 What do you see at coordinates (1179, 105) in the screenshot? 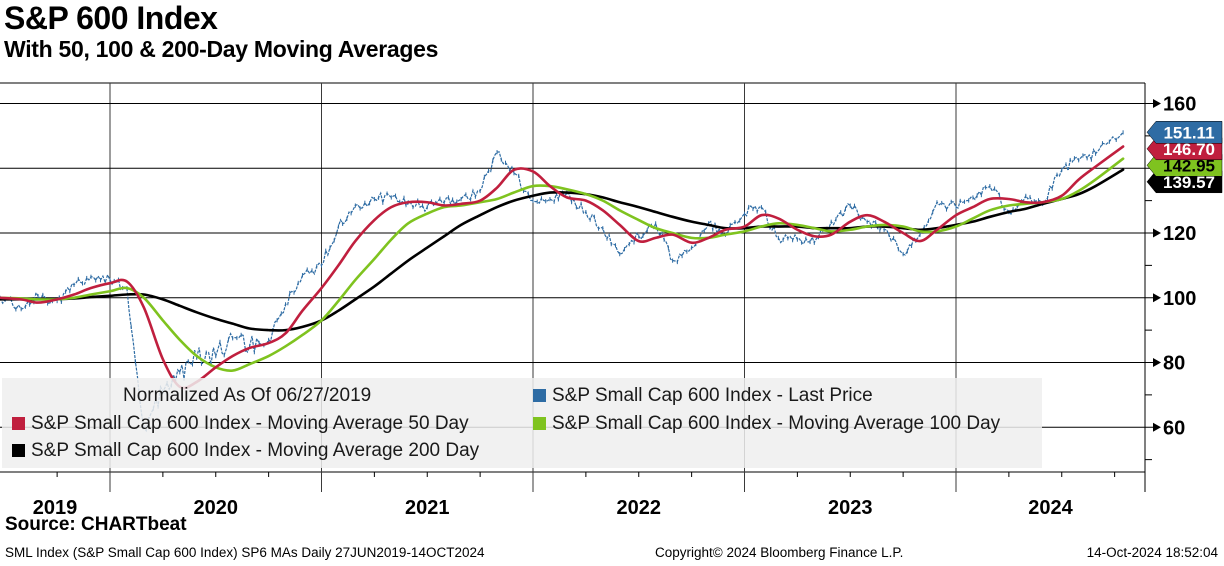
I see `y-tick-label: 160` at bounding box center [1179, 105].